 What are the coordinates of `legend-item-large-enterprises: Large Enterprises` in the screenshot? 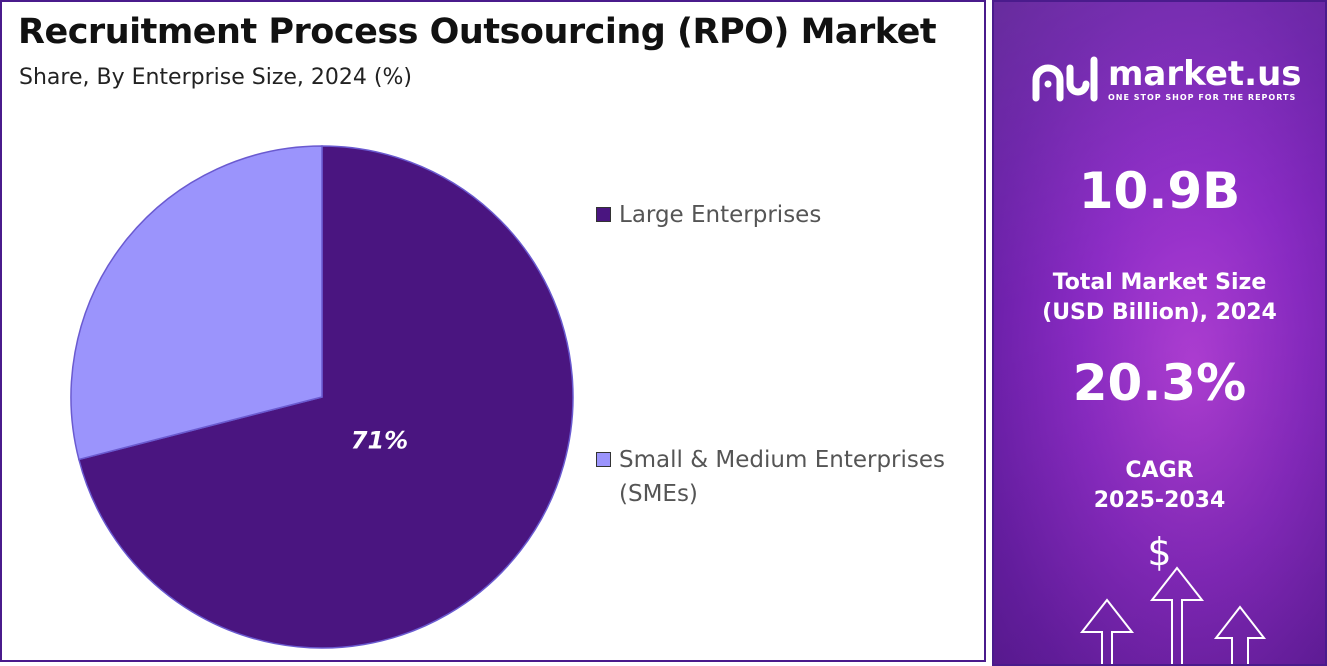 It's located at (787, 215).